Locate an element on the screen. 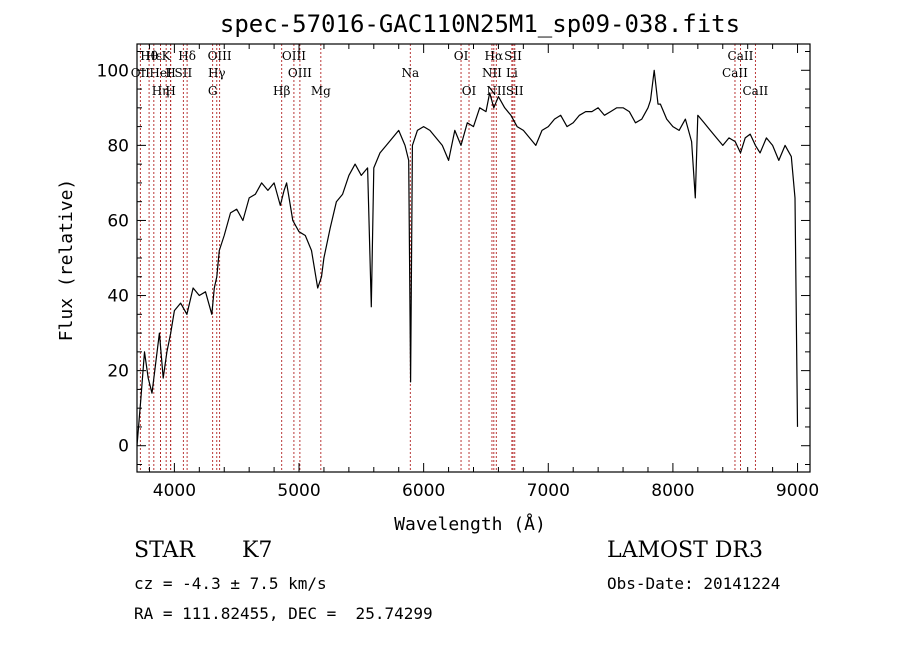 This screenshot has width=900, height=649. spectral-line-label: Hε is located at coordinates (153, 56).